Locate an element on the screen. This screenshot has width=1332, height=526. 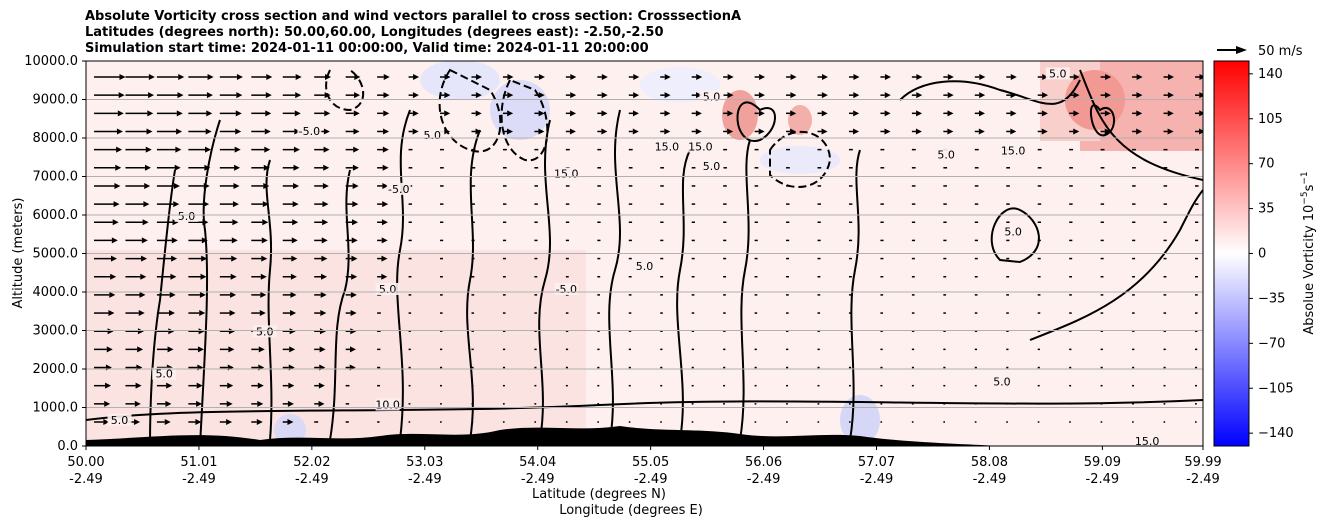
x-tick-label-lat: 50.00 is located at coordinates (85, 462).